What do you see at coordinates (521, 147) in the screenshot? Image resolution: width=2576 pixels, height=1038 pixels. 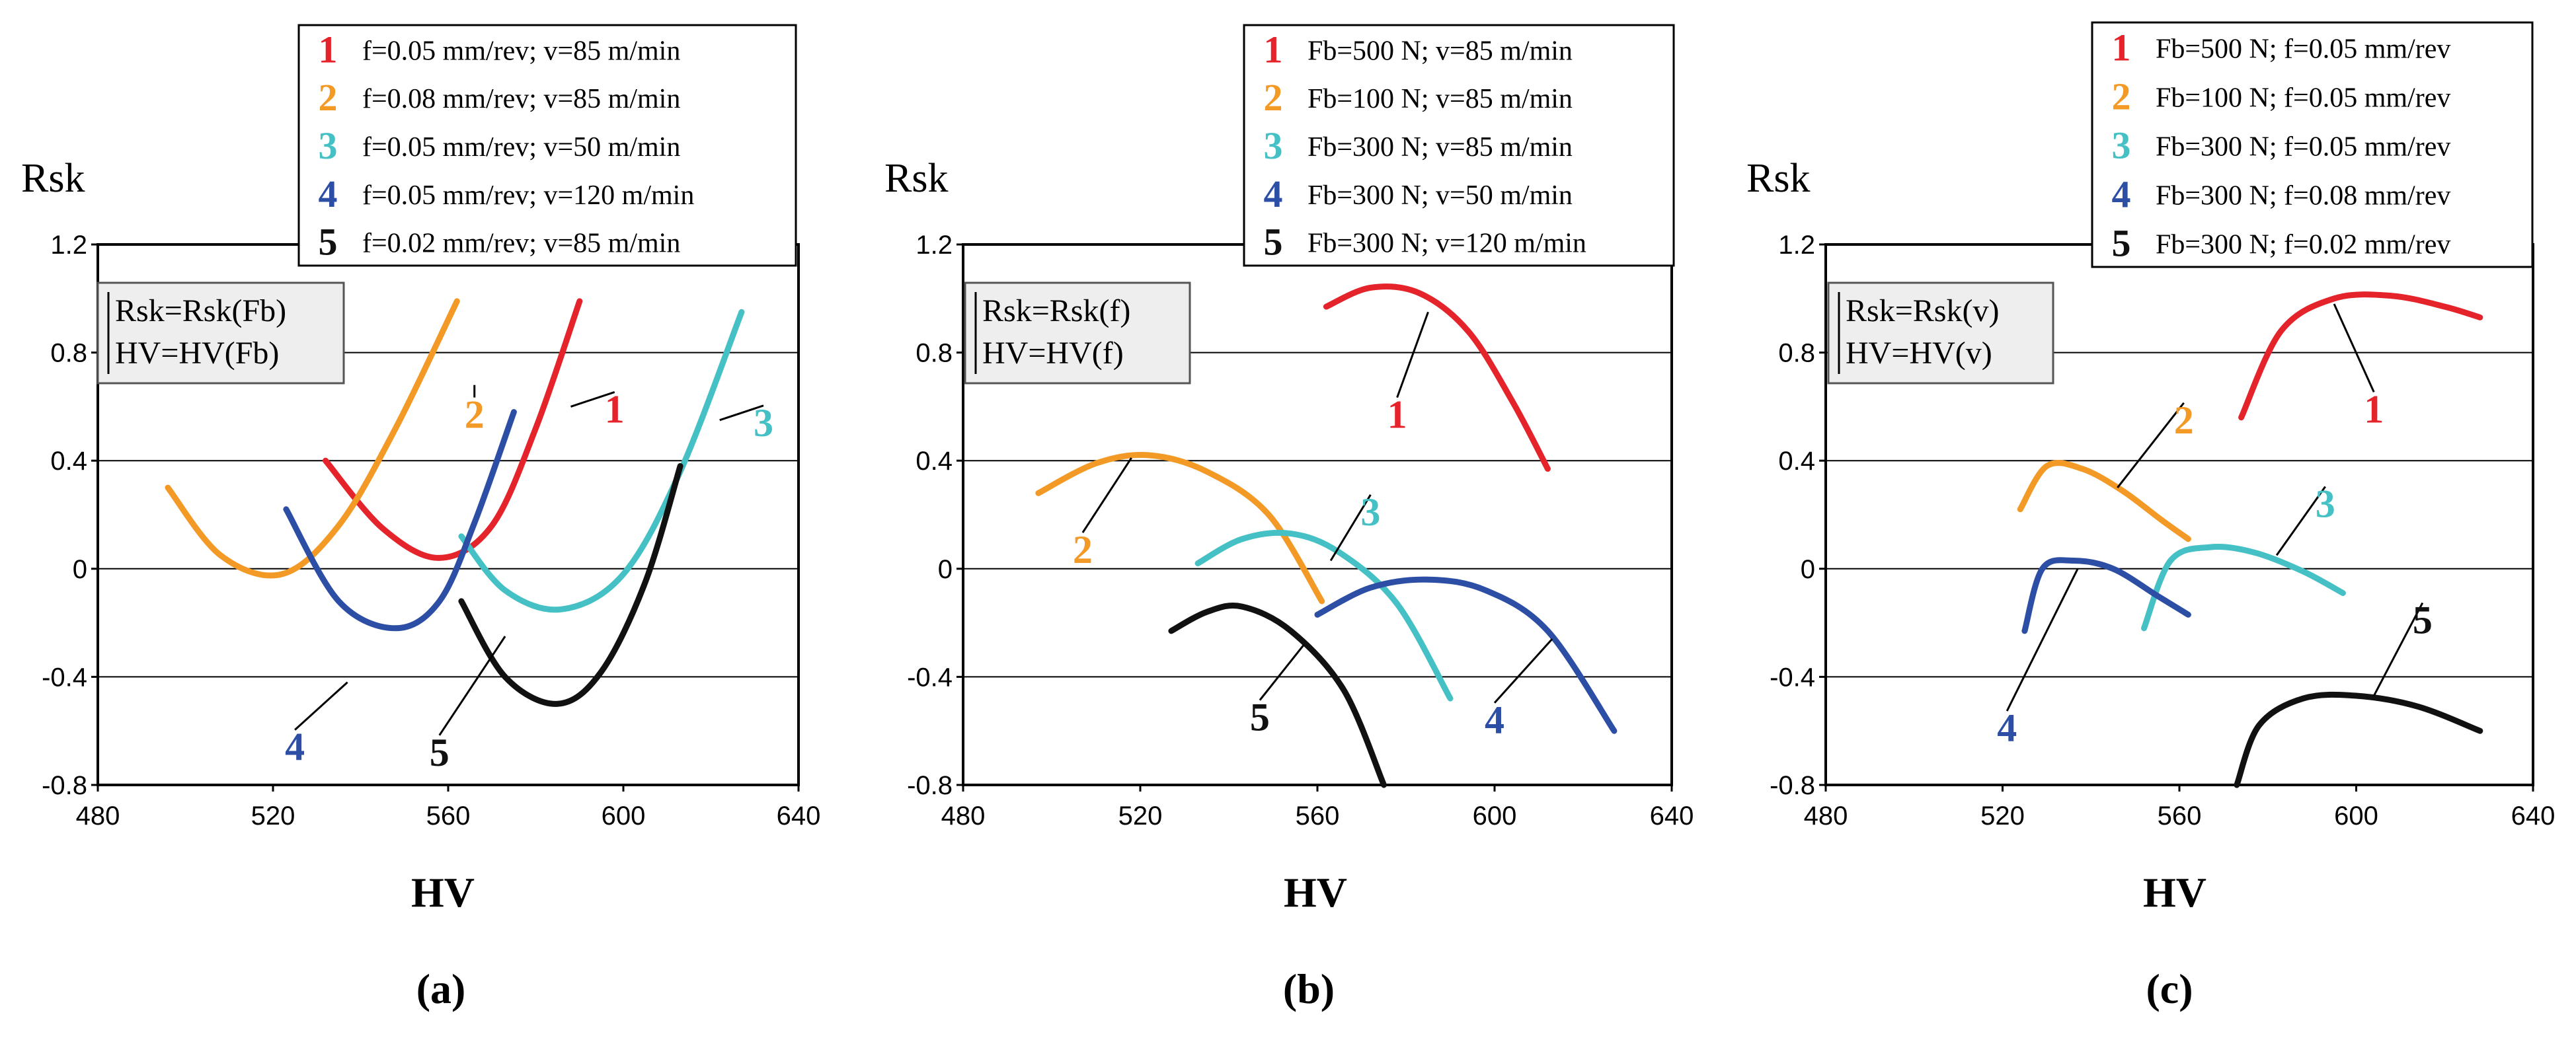 I see `legend-entry-3: f=0.05 mm/rev; v=50 m/min` at bounding box center [521, 147].